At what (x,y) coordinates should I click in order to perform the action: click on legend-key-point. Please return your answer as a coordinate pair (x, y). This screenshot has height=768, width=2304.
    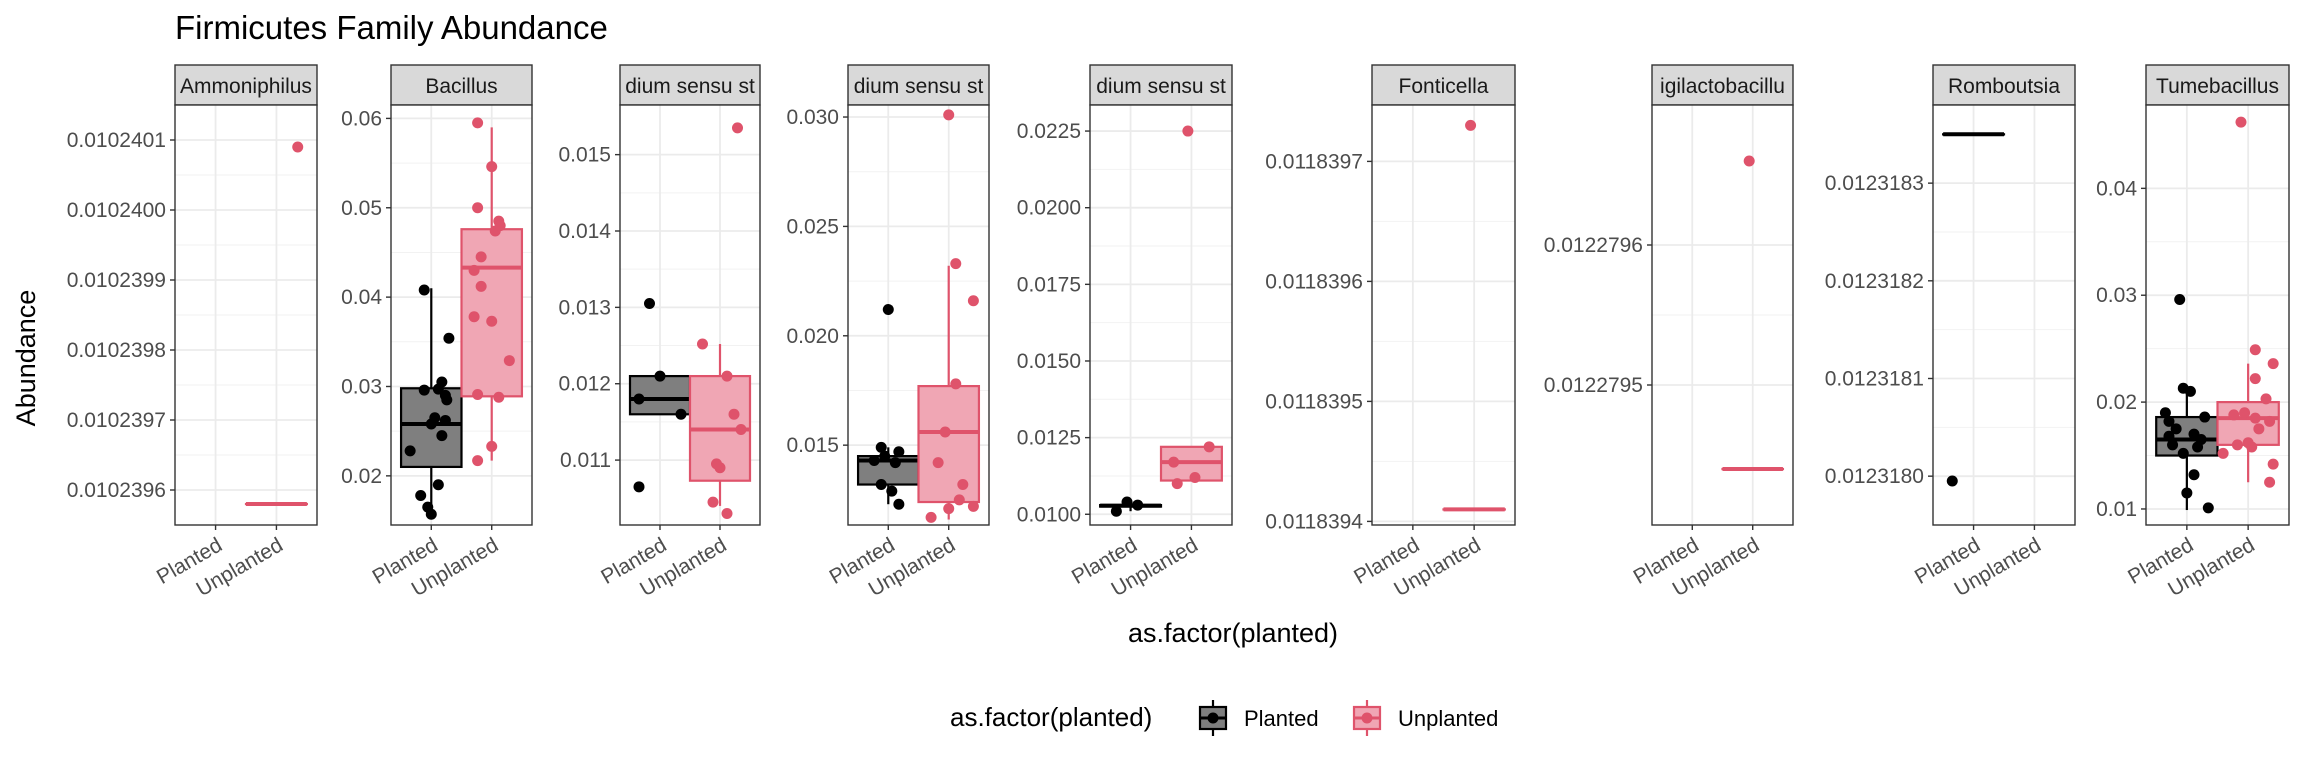
    Looking at the image, I should click on (1213, 718).